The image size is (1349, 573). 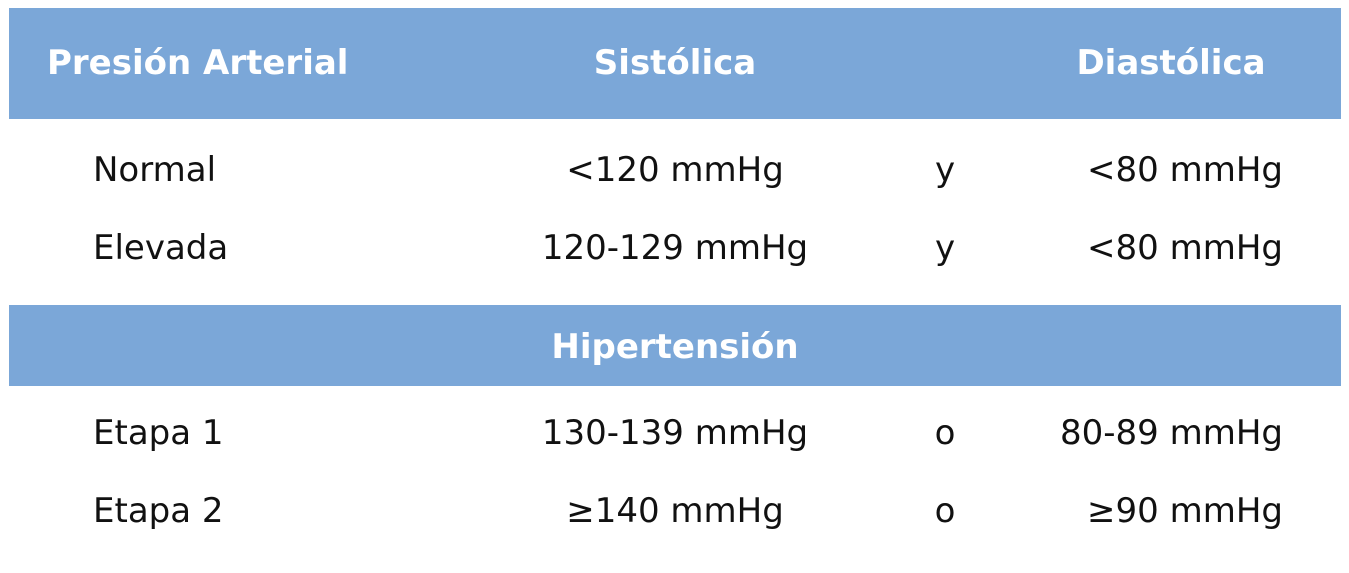 I want to click on table-cell: Etapa 1, so click(x=158, y=433).